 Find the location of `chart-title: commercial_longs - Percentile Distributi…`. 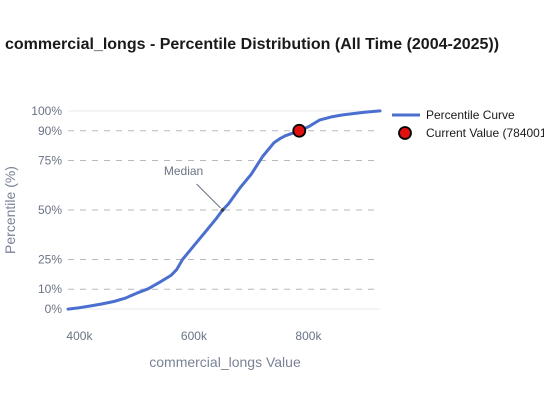

chart-title: commercial_longs - Percentile Distributi… is located at coordinates (252, 44).